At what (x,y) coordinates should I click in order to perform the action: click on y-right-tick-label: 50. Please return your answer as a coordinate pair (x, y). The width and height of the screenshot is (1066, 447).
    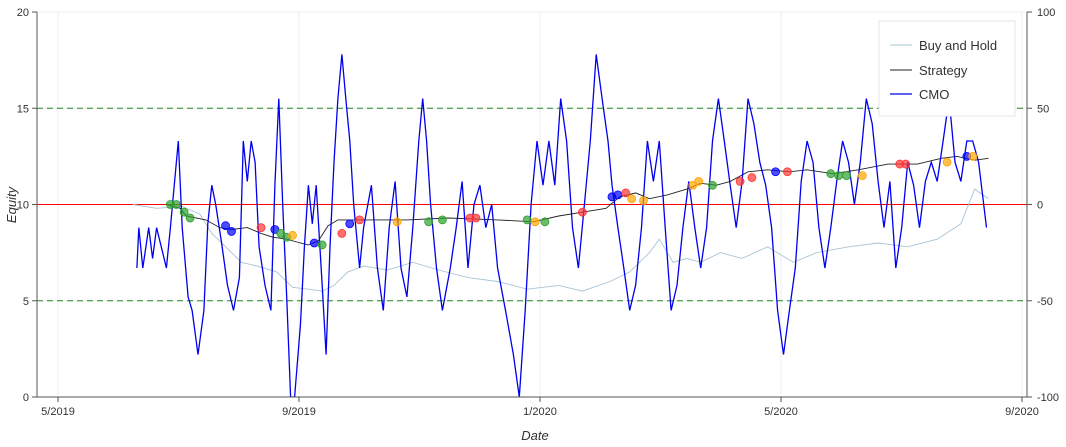
    Looking at the image, I should click on (1043, 109).